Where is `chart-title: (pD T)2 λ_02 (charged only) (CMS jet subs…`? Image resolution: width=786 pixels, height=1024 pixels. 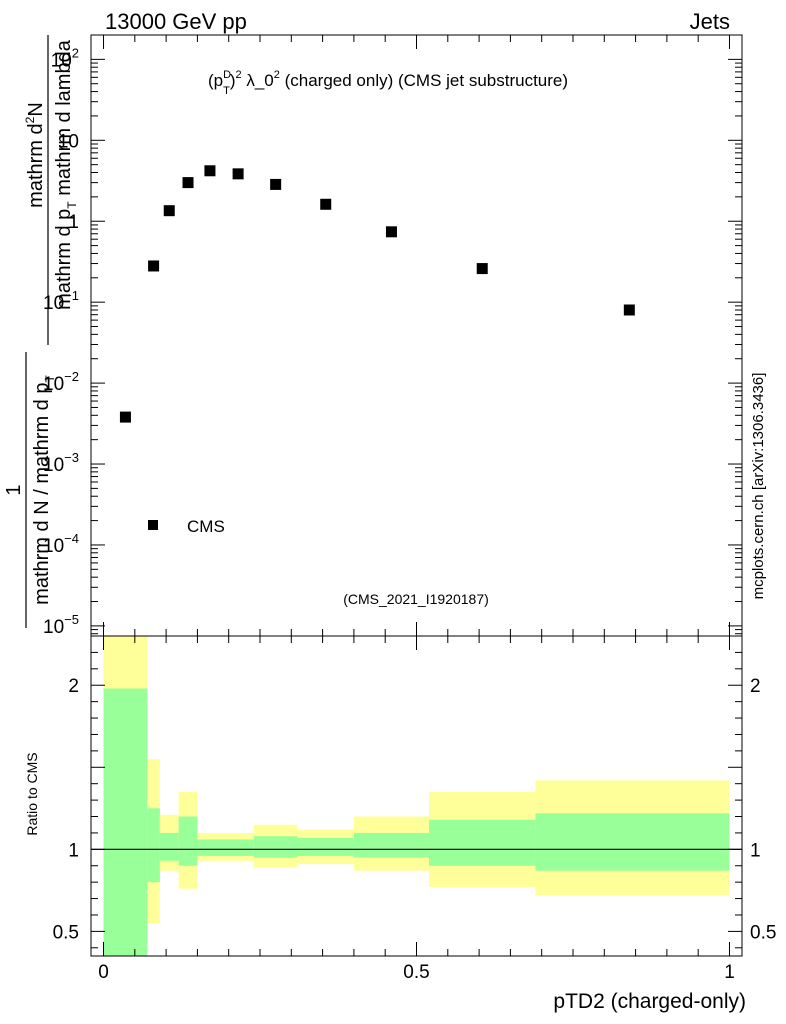 chart-title: (pD T)2 λ_02 (charged only) (CMS jet subs… is located at coordinates (388, 83).